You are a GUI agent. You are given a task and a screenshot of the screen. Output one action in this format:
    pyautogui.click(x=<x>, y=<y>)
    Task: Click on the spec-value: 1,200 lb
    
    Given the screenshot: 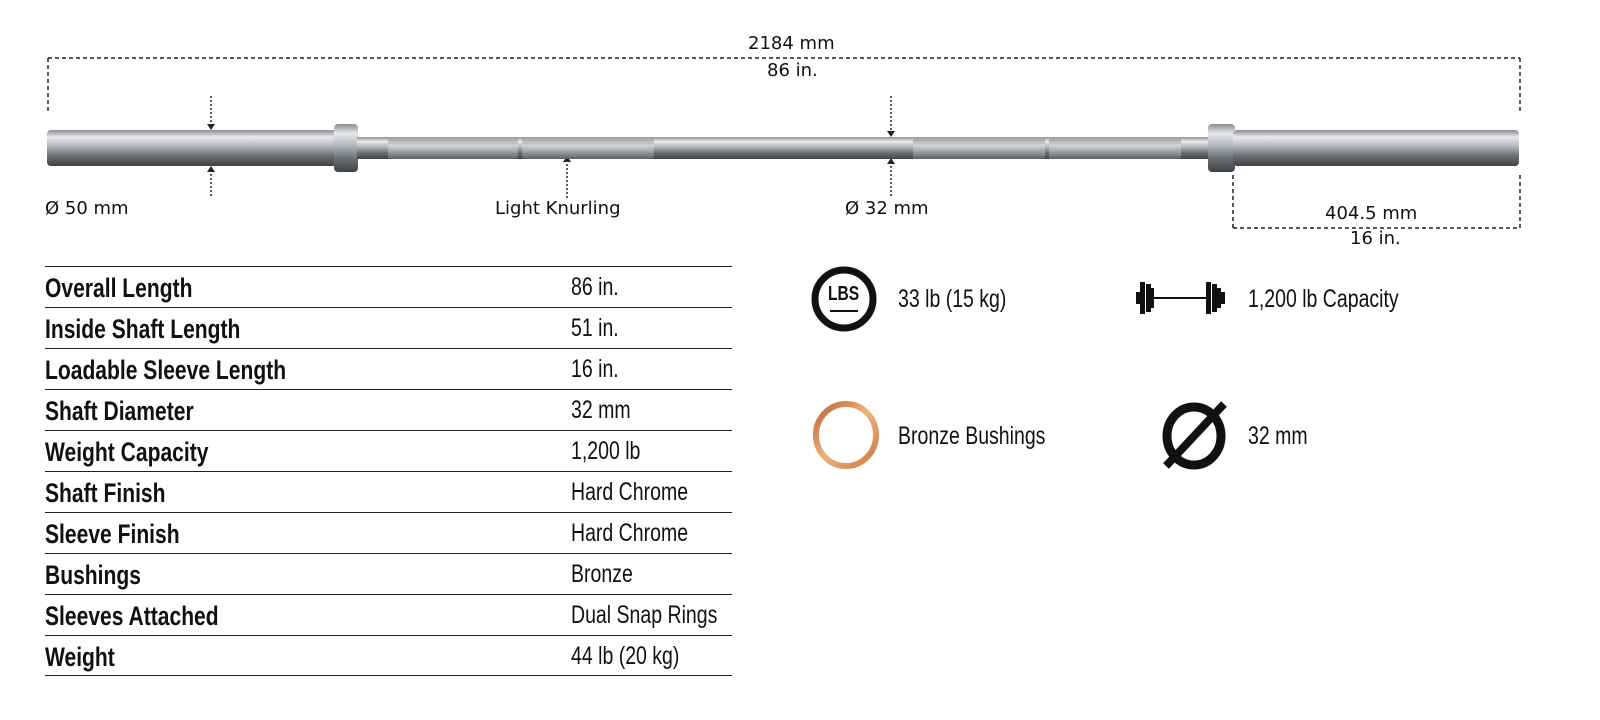 What is the action you would take?
    pyautogui.click(x=606, y=451)
    